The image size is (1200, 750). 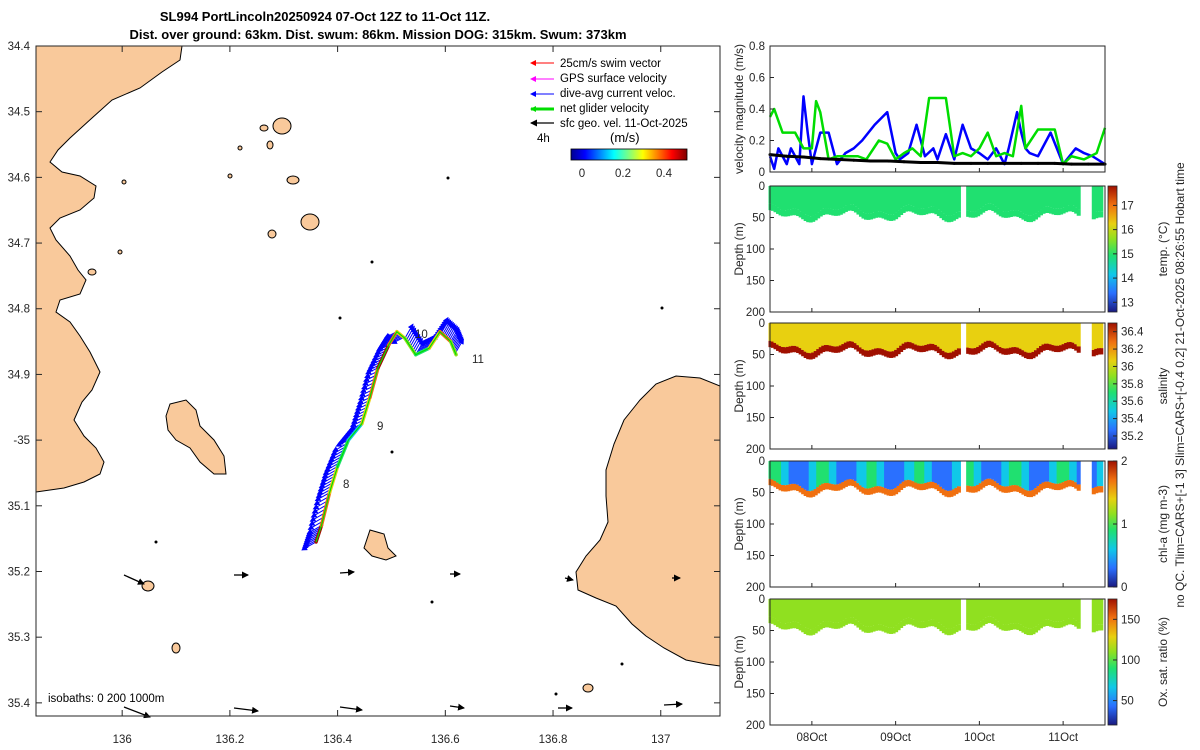 I want to click on date-xtick-label: 08Oct, so click(x=812, y=738).